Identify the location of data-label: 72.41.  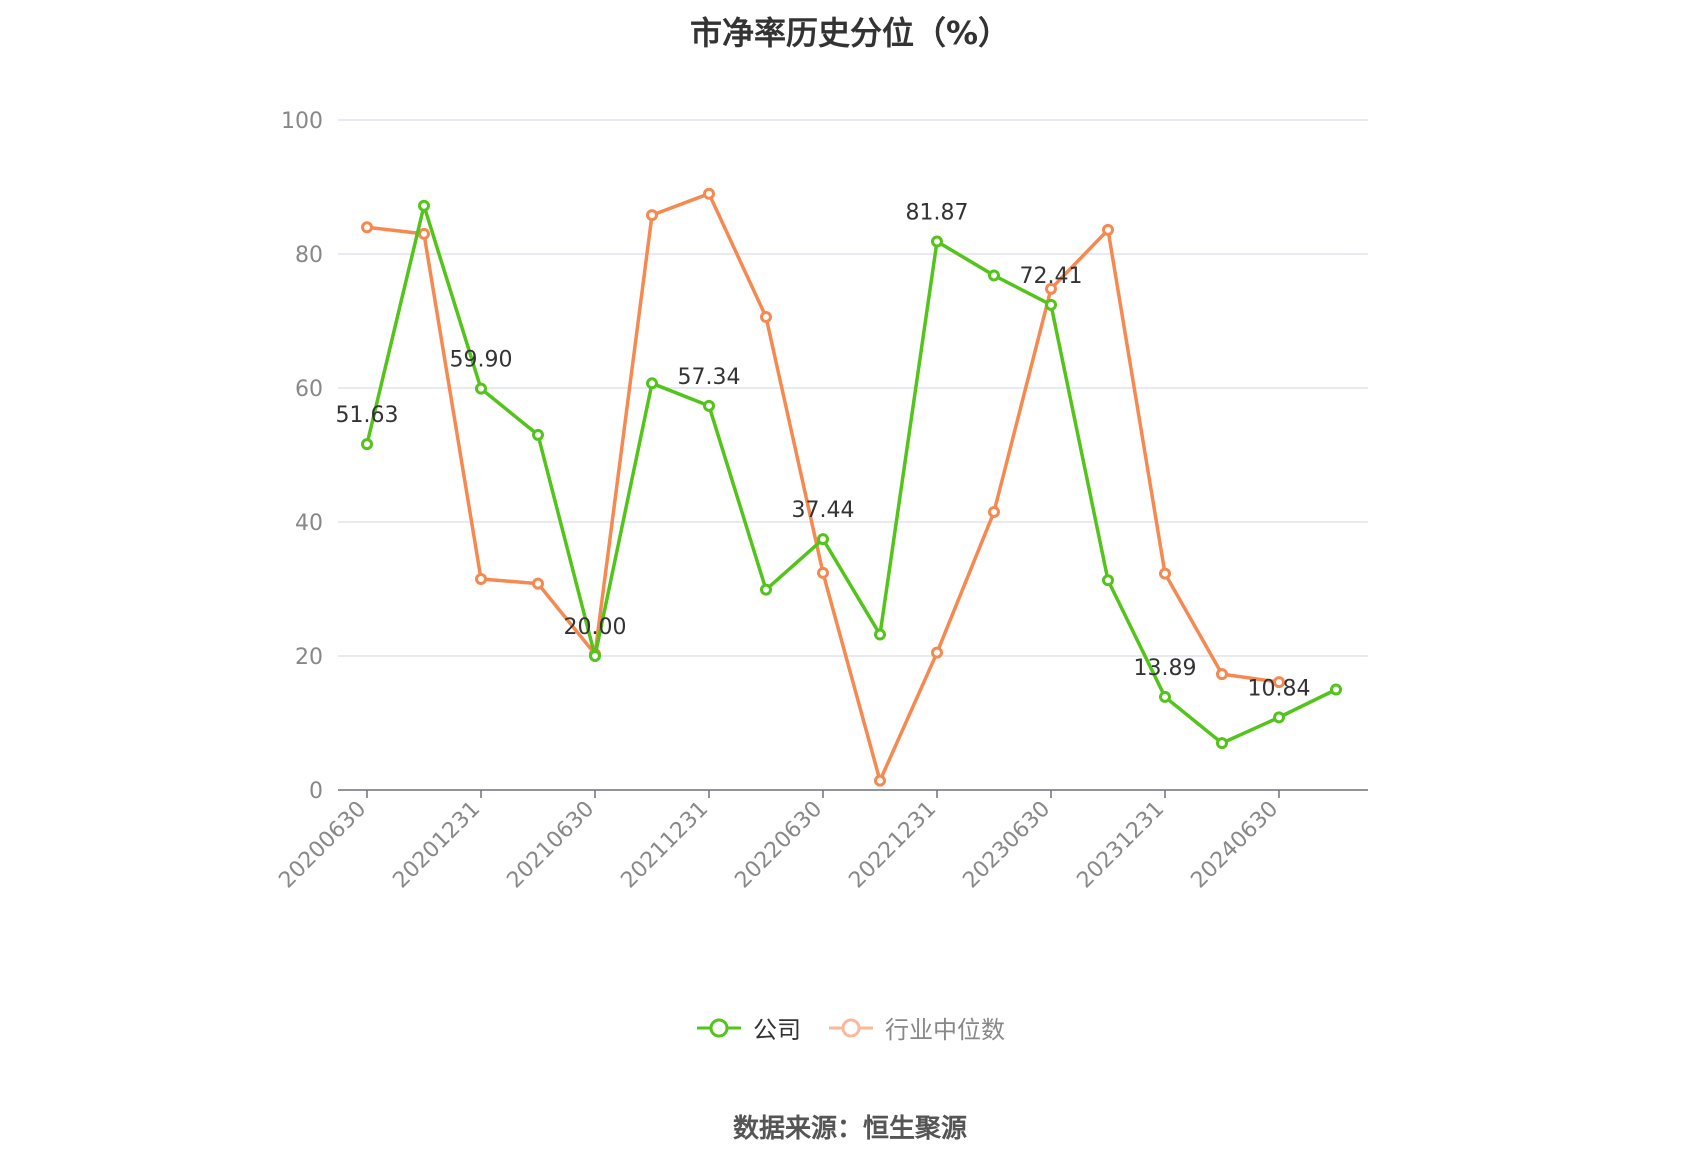
(1051, 276).